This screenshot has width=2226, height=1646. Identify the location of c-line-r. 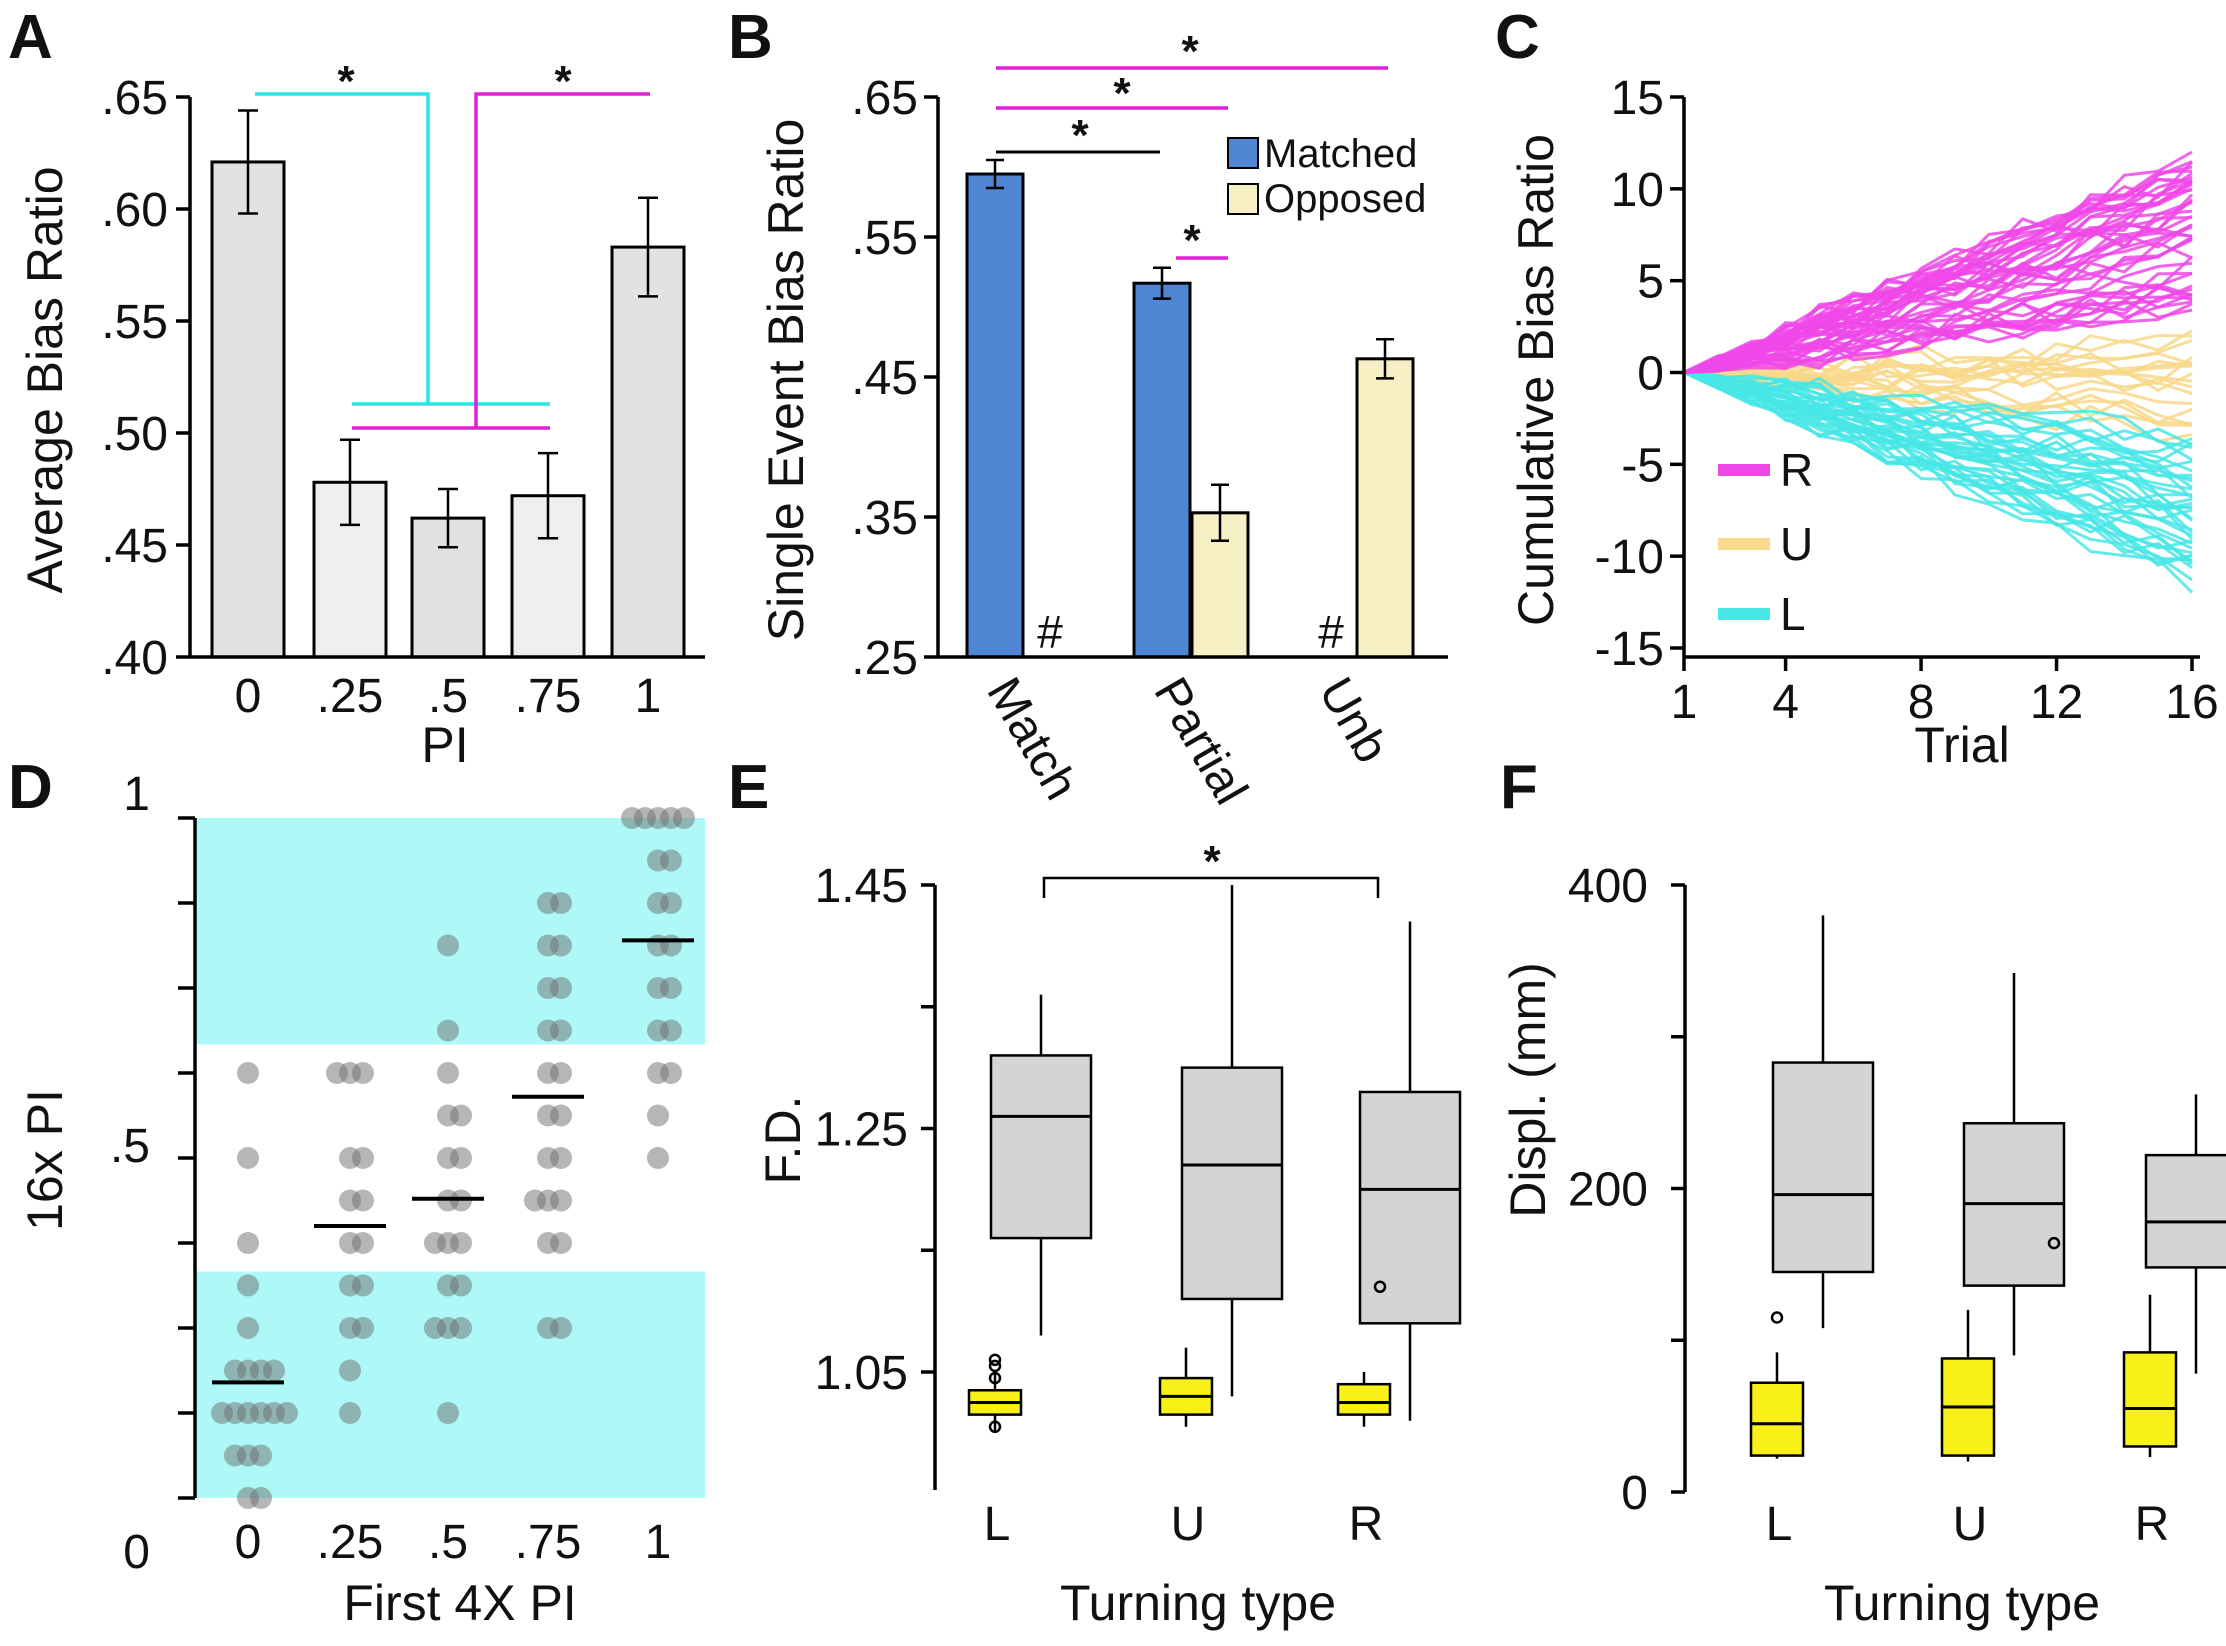
(1938, 323).